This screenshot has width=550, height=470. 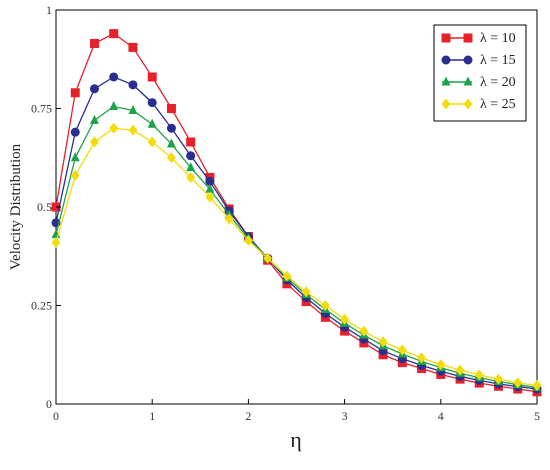 I want to click on y-tick-label: 0, so click(x=49, y=404).